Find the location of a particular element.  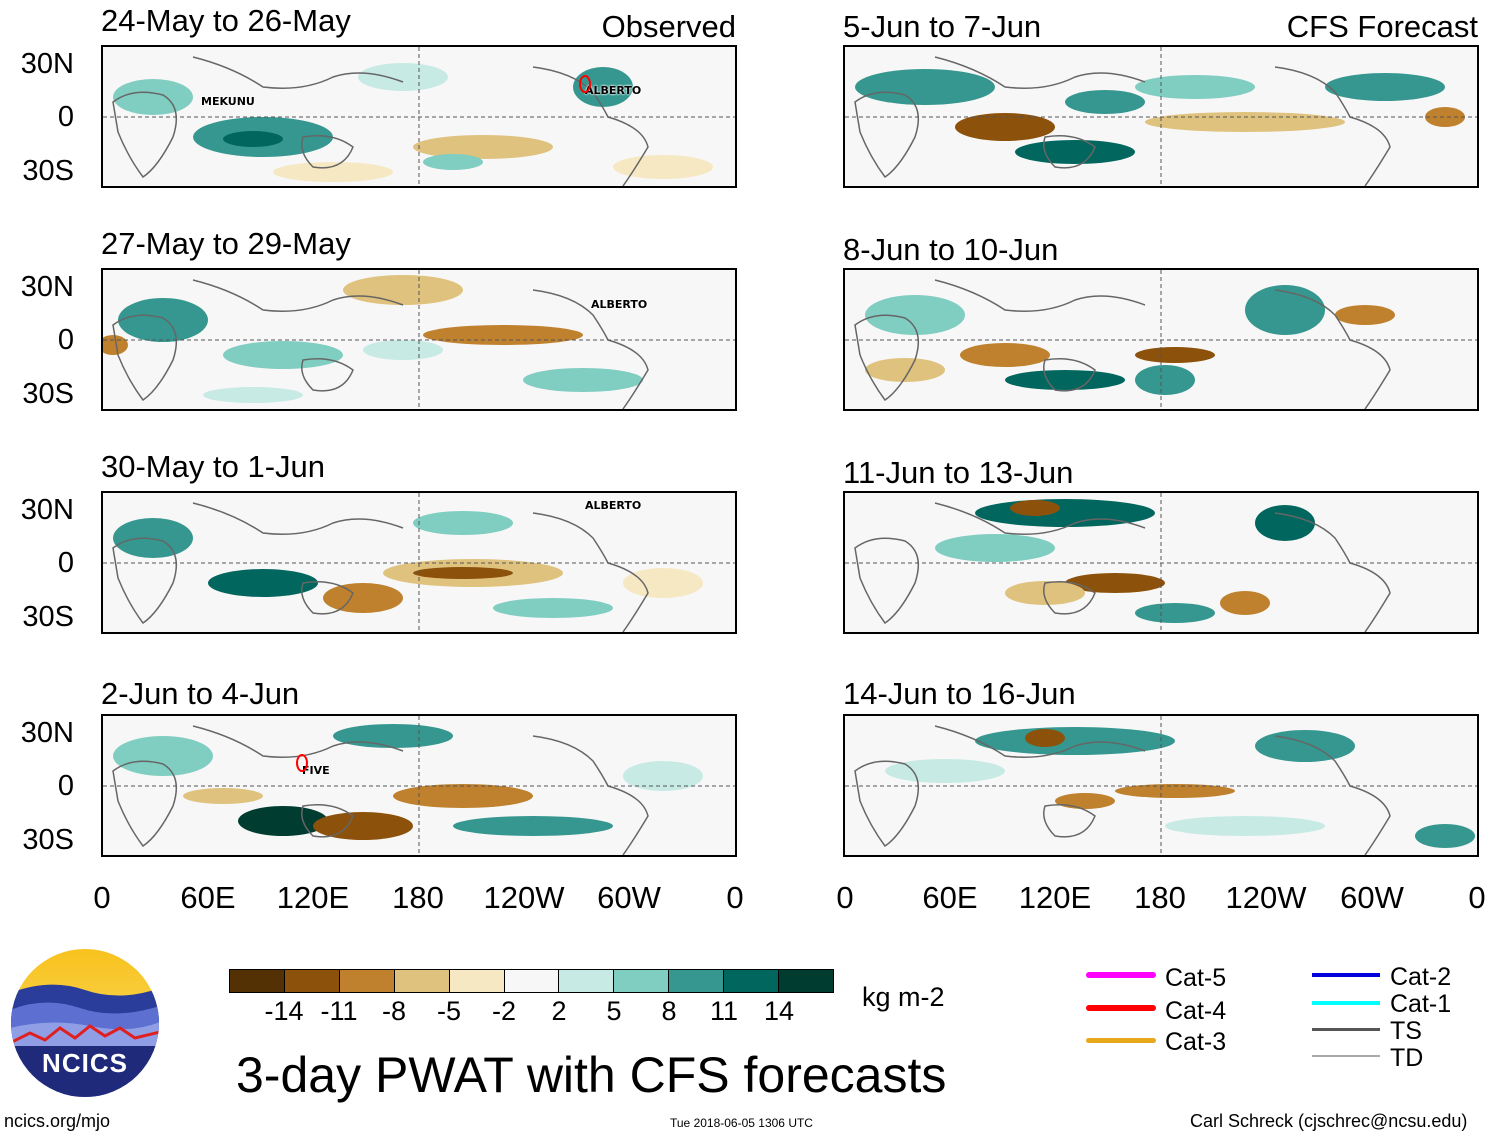

storm-label-mekunu: MEKUNU is located at coordinates (228, 101).